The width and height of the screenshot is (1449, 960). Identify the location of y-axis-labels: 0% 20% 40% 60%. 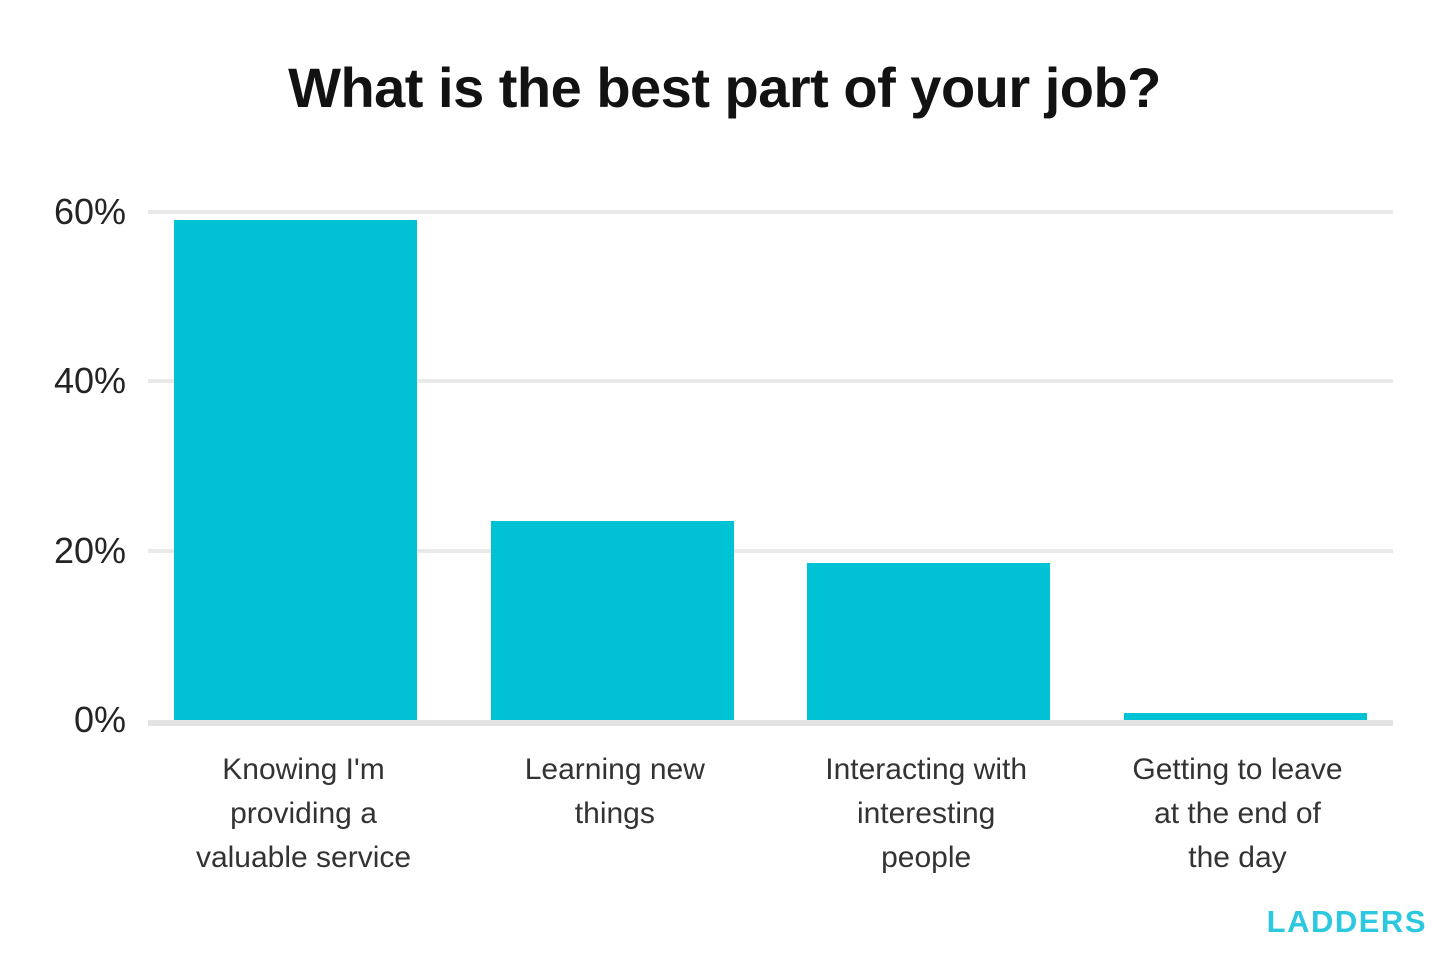
(63, 465).